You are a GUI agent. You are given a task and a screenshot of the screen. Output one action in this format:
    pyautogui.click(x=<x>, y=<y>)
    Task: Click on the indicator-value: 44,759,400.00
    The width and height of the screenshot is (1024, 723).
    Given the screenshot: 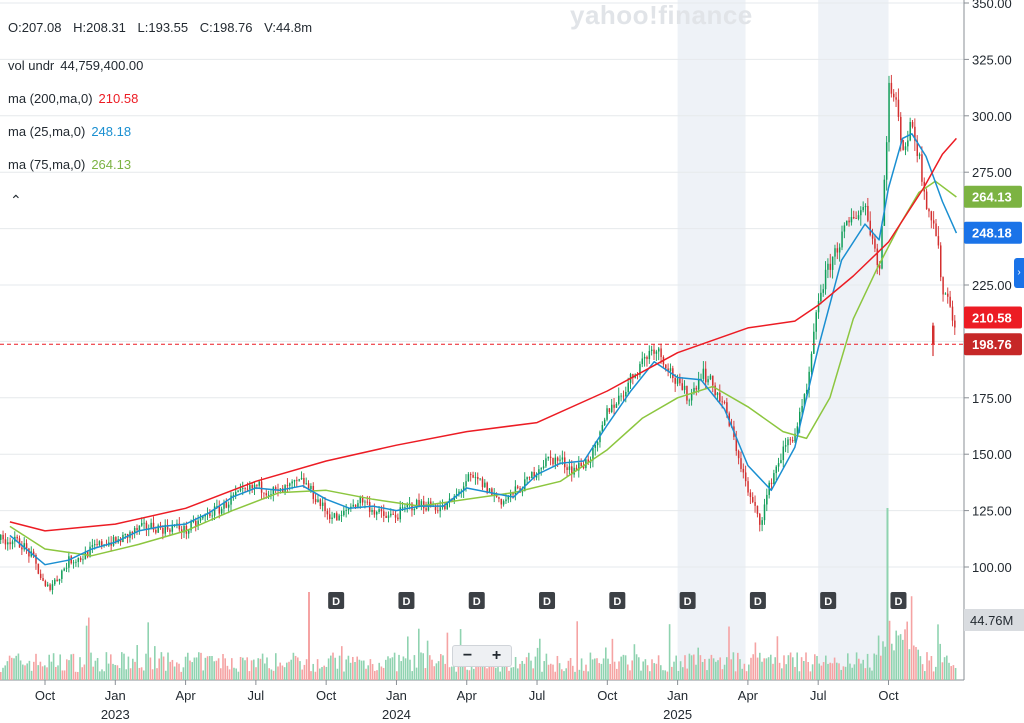 What is the action you would take?
    pyautogui.click(x=102, y=65)
    